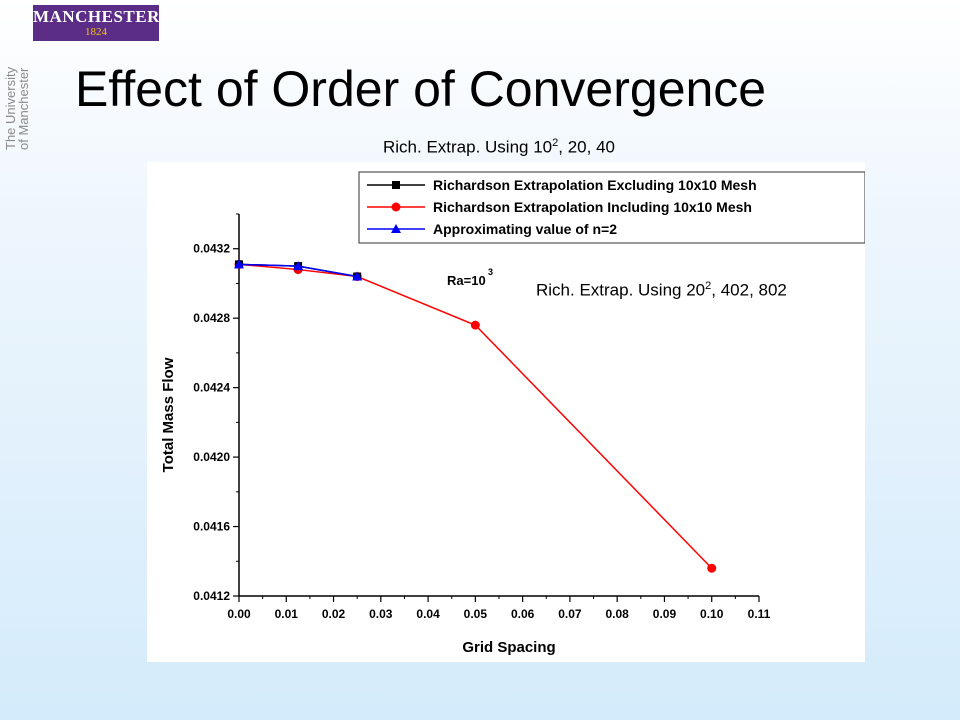  Describe the element at coordinates (211, 318) in the screenshot. I see `y-tick-label: 0.0428` at that location.